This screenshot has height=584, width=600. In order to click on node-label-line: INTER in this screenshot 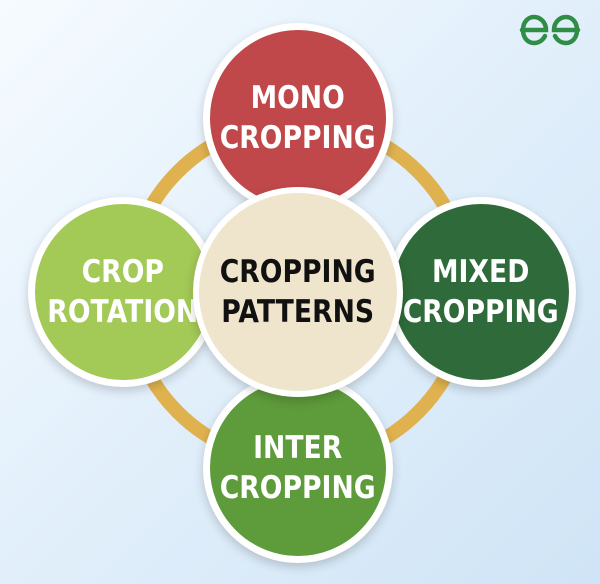, I will do `click(298, 448)`.